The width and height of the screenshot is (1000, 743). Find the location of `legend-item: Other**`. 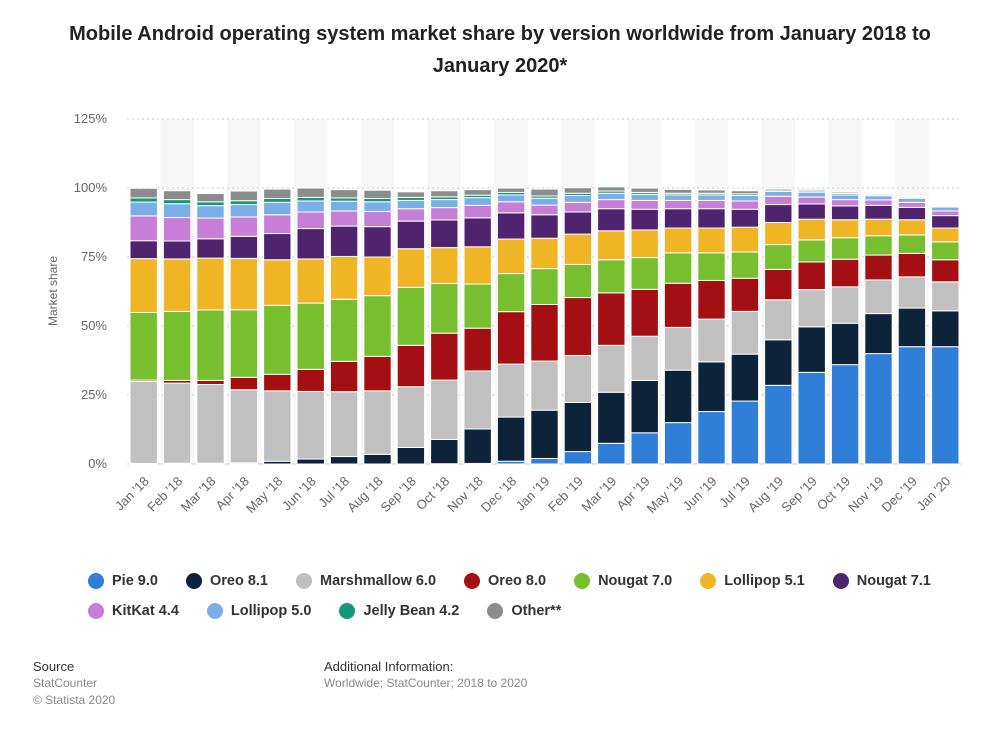

legend-item: Other** is located at coordinates (524, 611).